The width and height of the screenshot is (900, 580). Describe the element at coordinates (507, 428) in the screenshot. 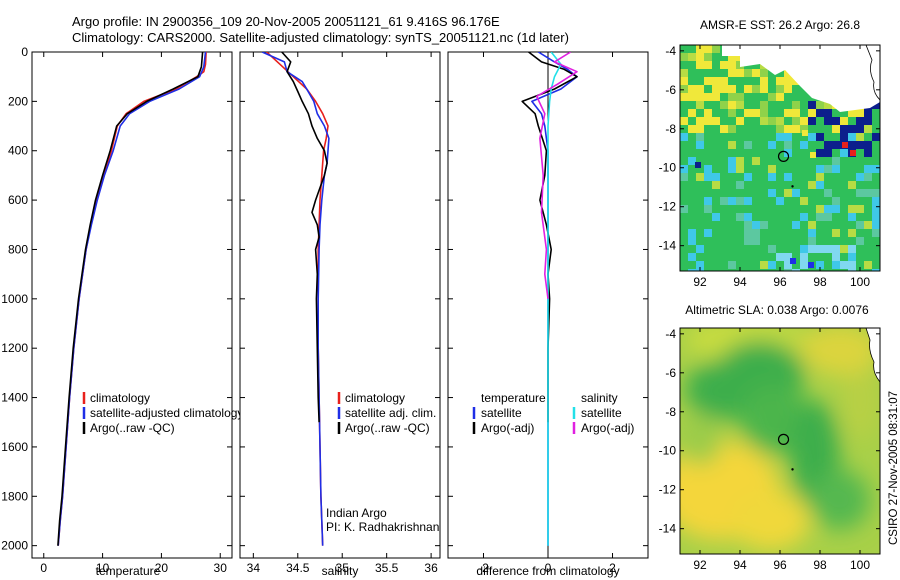

I see `legend-temp-argo: Argo(-adj)` at that location.